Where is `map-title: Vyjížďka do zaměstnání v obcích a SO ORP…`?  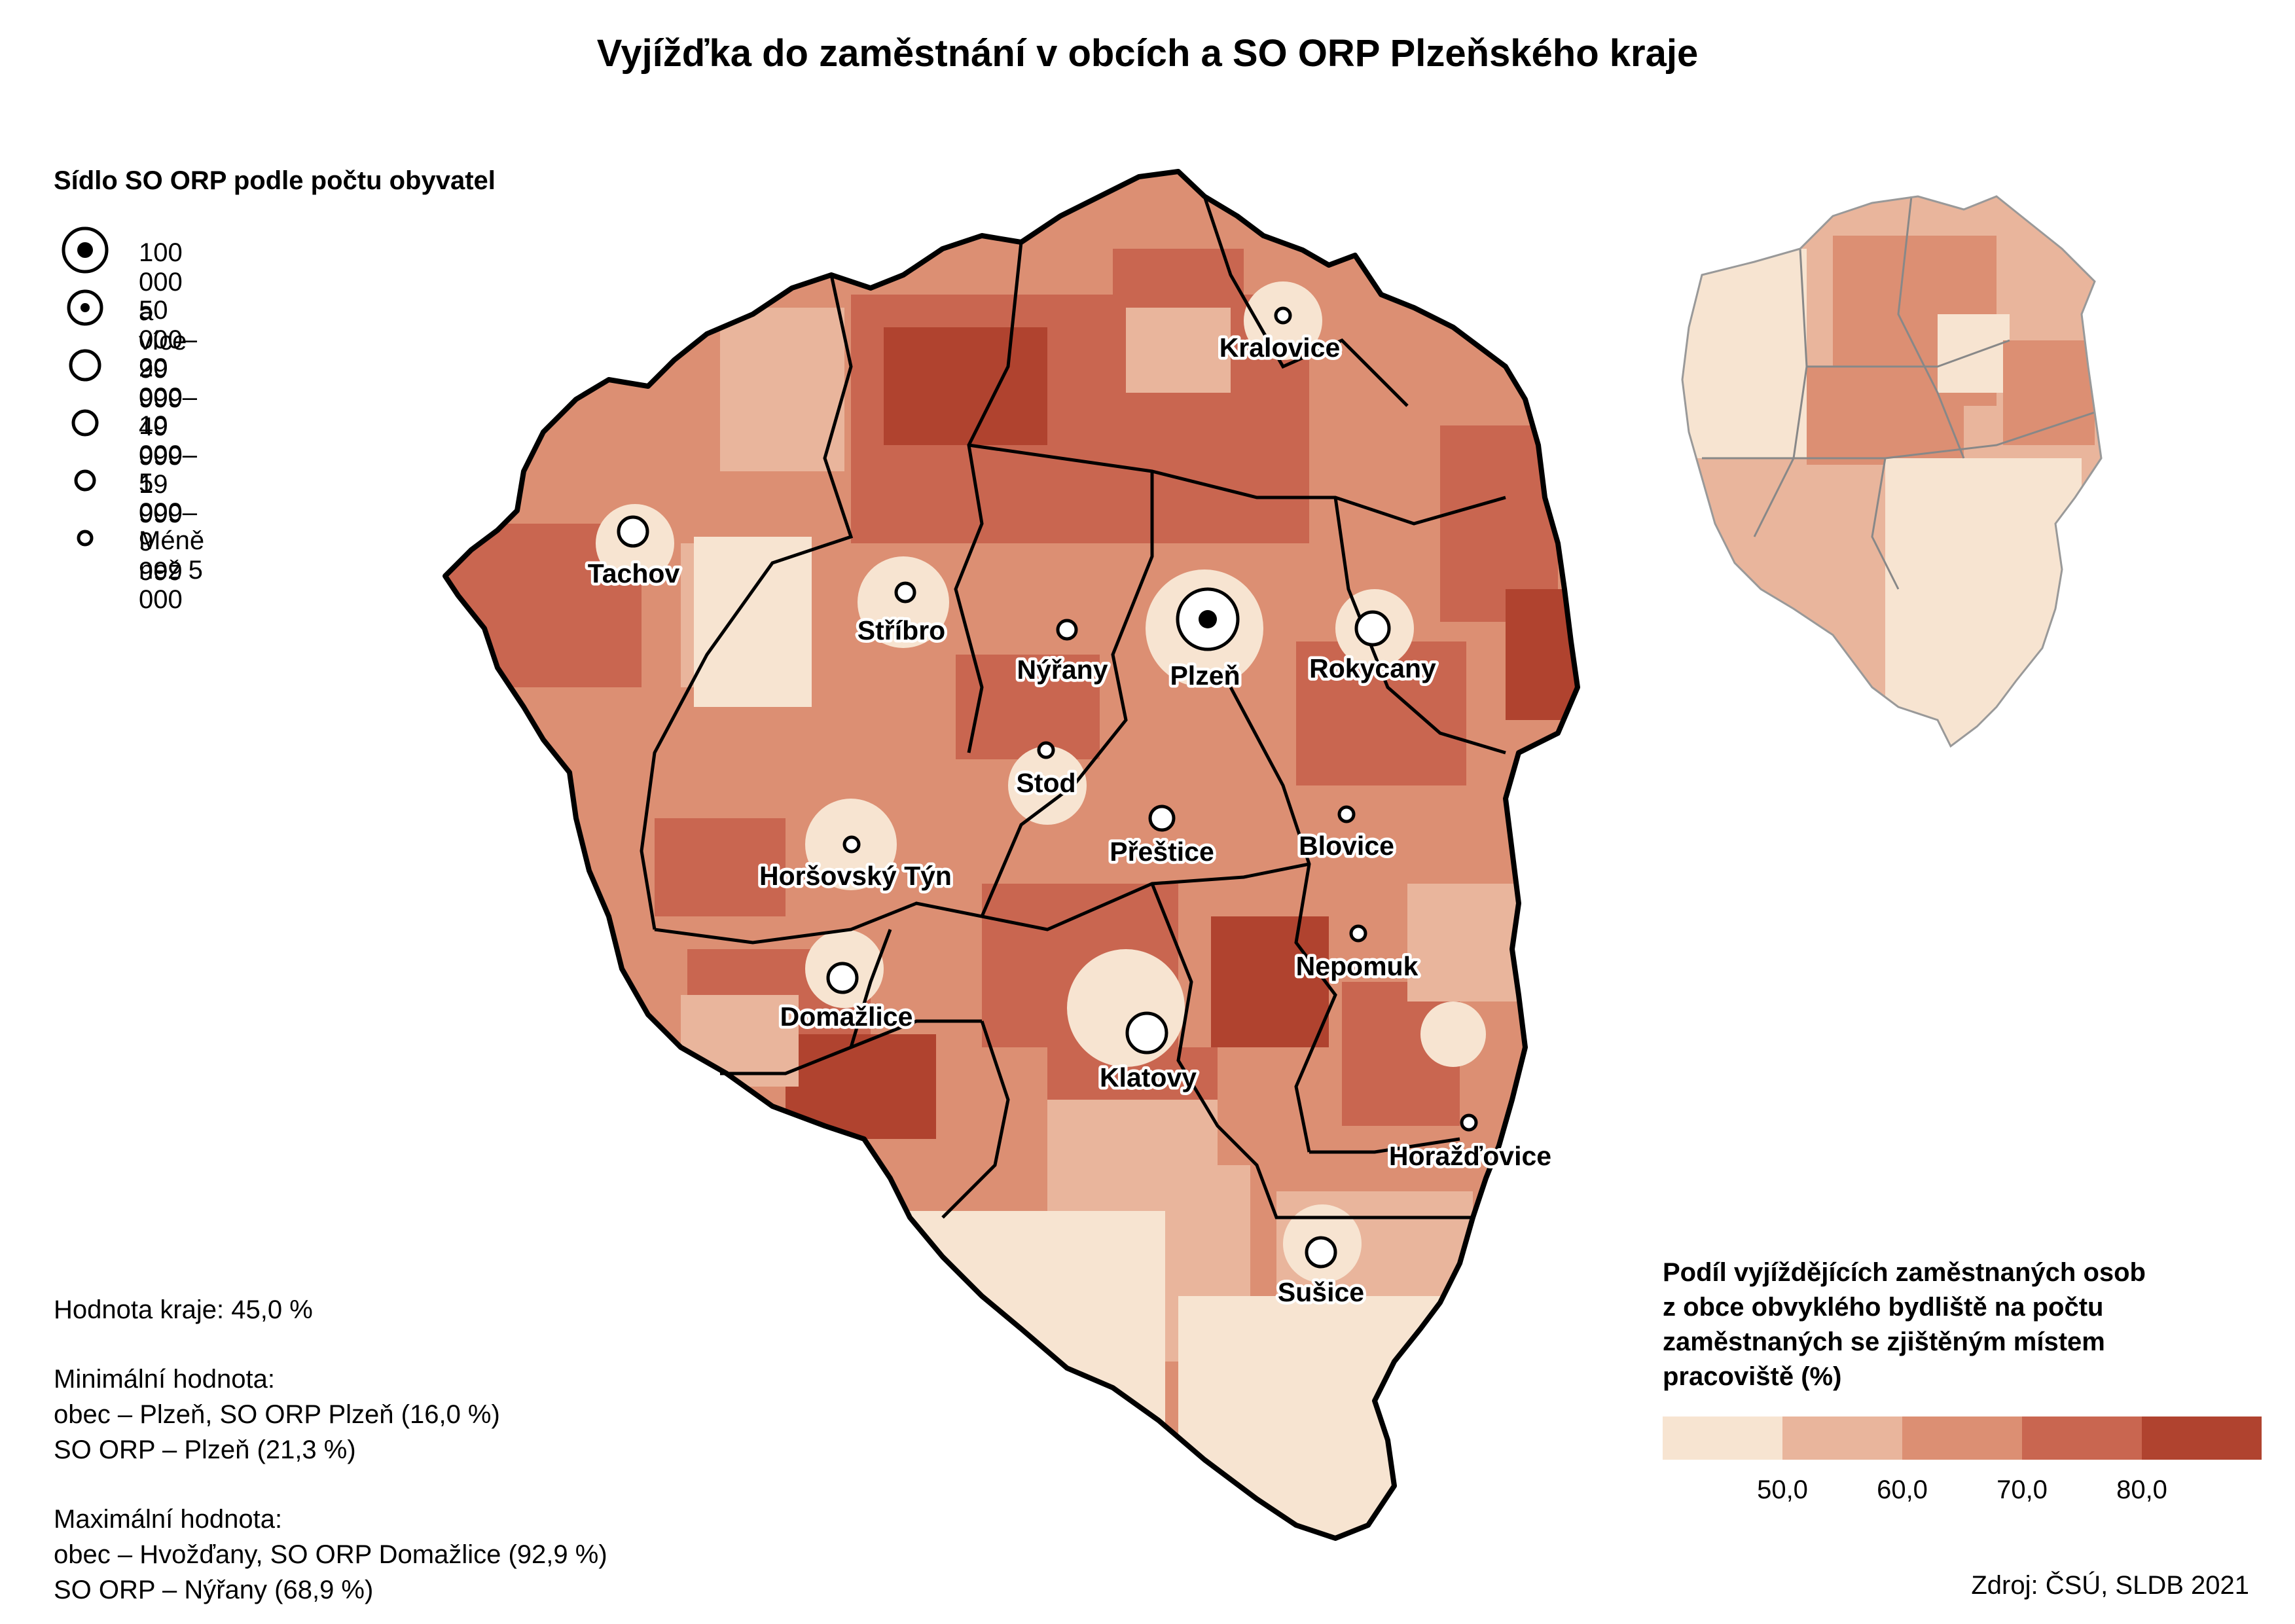
map-title: Vyjížďka do zaměstnání v obcích a SO ORP… is located at coordinates (1147, 53).